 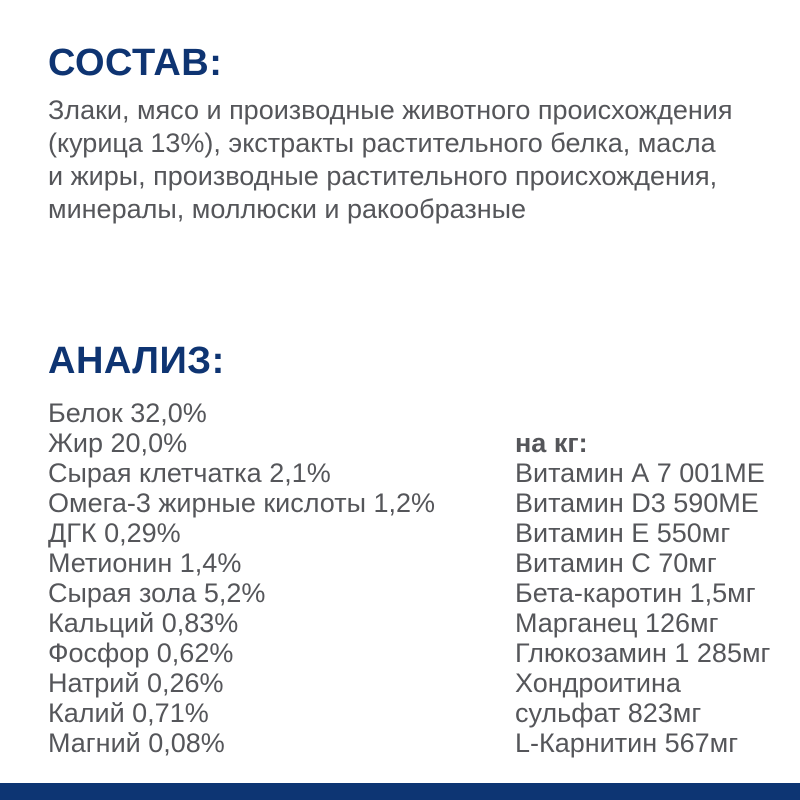 I want to click on per-kg-item: Глюкозамин 1 285мг, so click(x=643, y=653).